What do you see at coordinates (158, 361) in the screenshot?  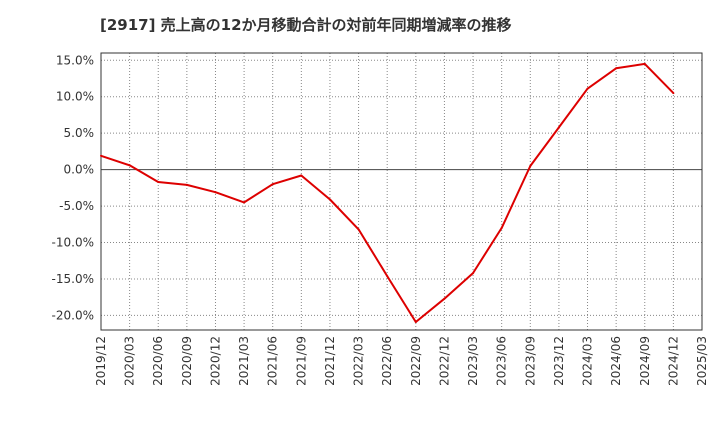 I see `x-tick-label: 2020/06` at bounding box center [158, 361].